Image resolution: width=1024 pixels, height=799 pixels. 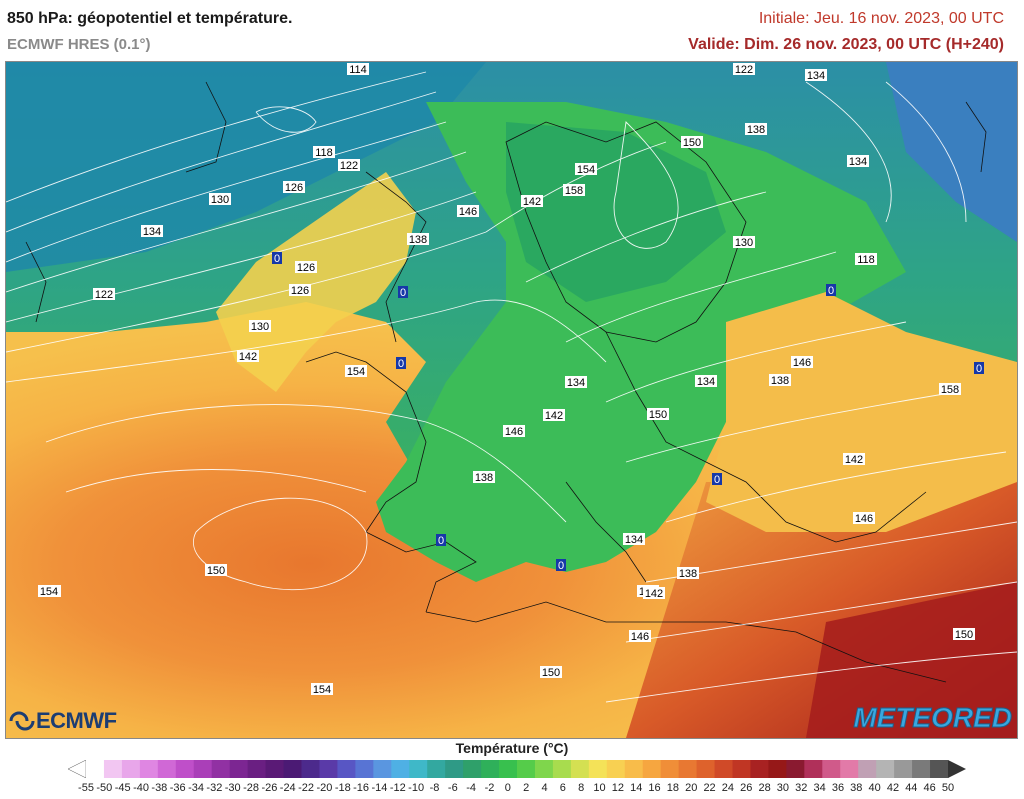 I want to click on contour-label: 126, so click(x=294, y=187).